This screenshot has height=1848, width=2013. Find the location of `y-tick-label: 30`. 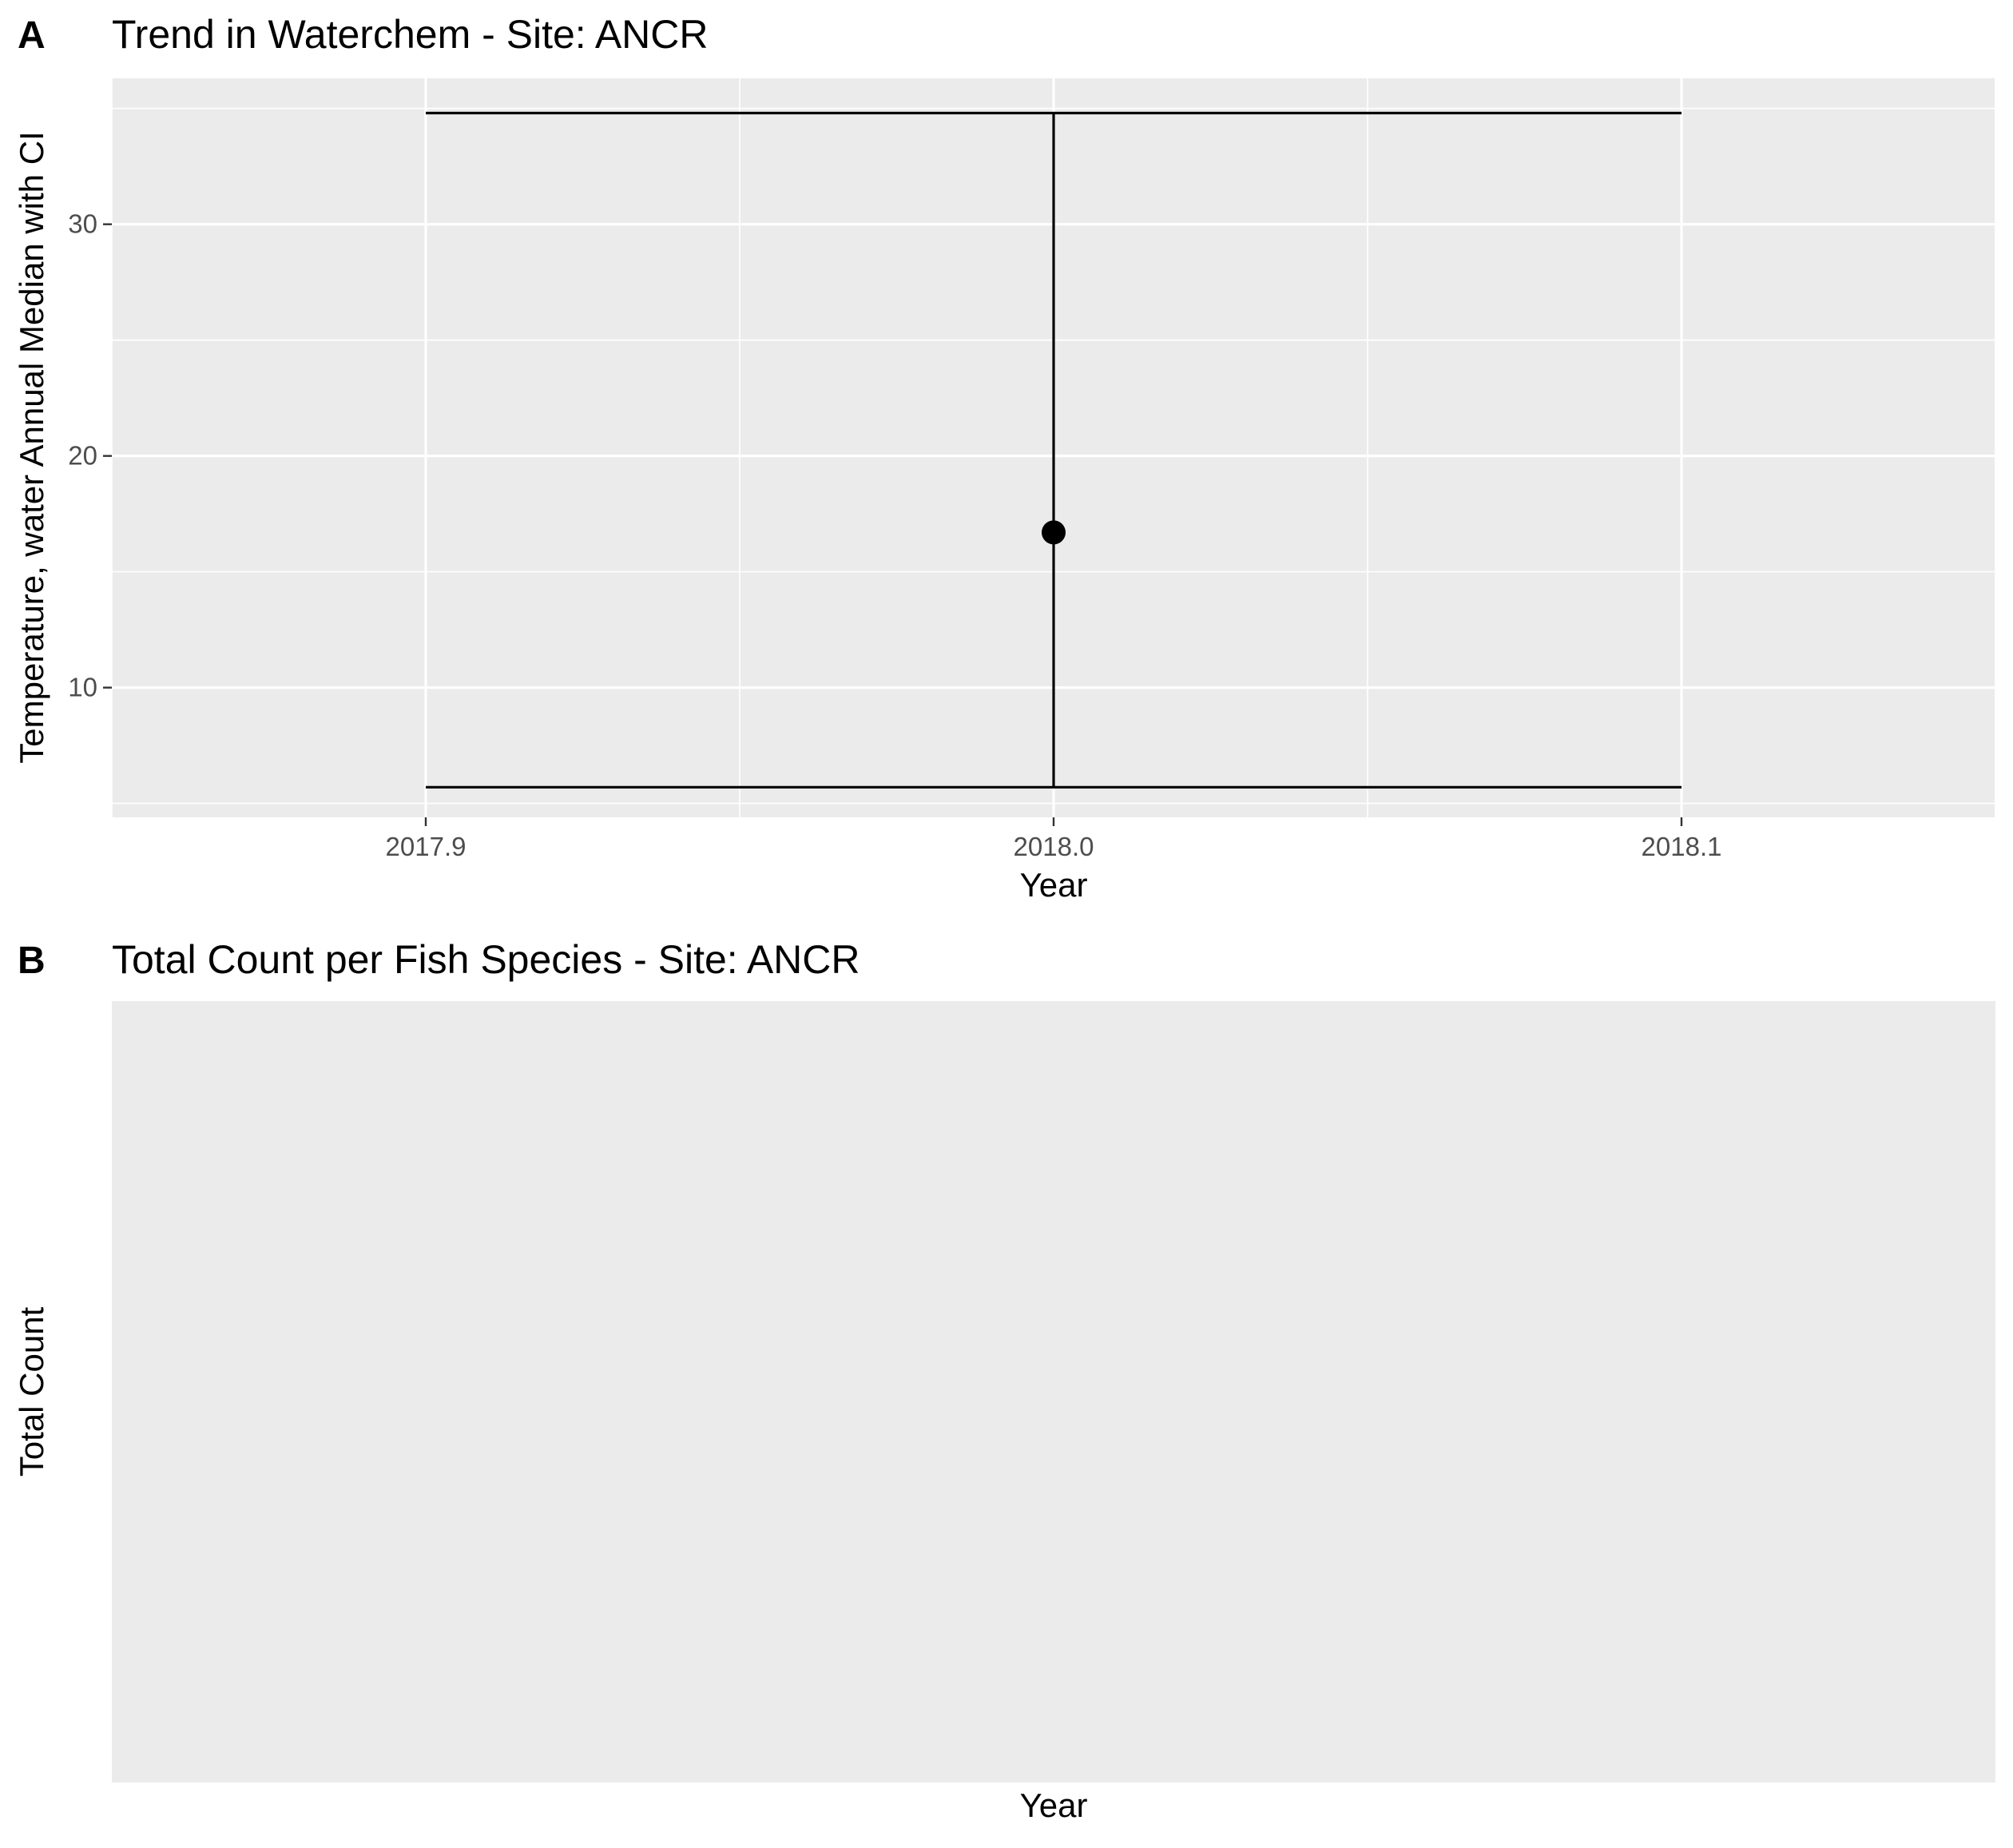

y-tick-label: 30 is located at coordinates (82, 224).